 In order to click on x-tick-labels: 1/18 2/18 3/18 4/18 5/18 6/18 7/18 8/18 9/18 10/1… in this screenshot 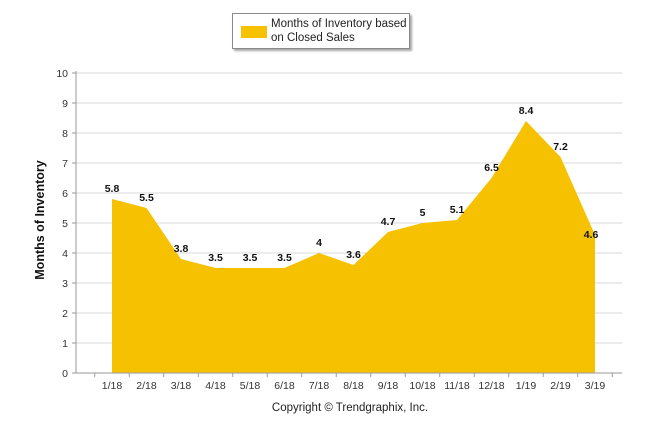, I will do `click(354, 386)`.